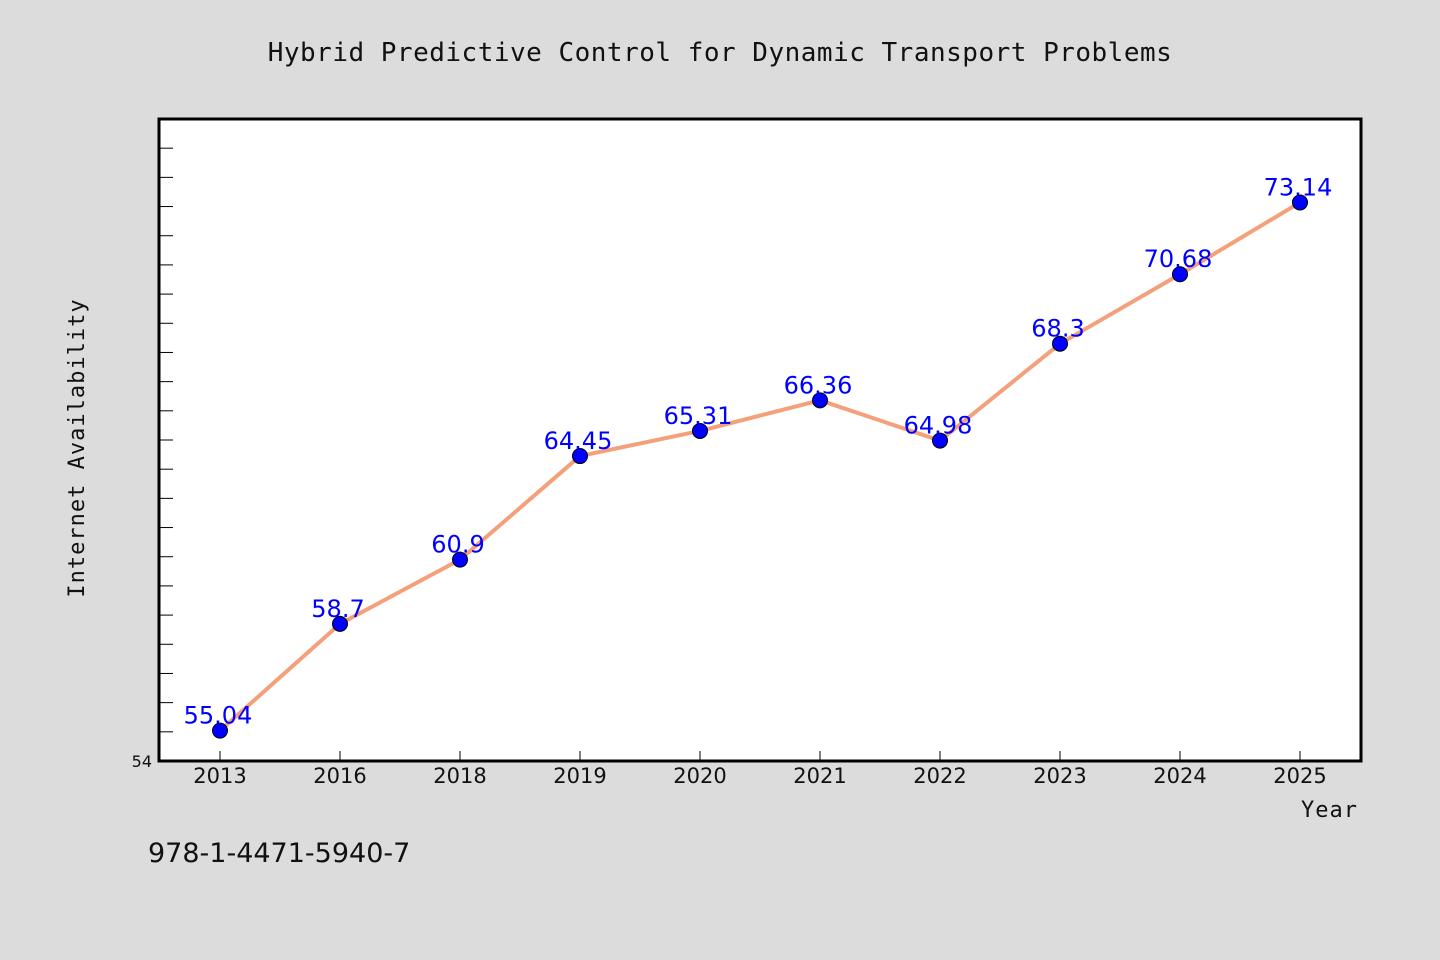 The image size is (1440, 960). Describe the element at coordinates (938, 426) in the screenshot. I see `data-label: 64.98` at that location.